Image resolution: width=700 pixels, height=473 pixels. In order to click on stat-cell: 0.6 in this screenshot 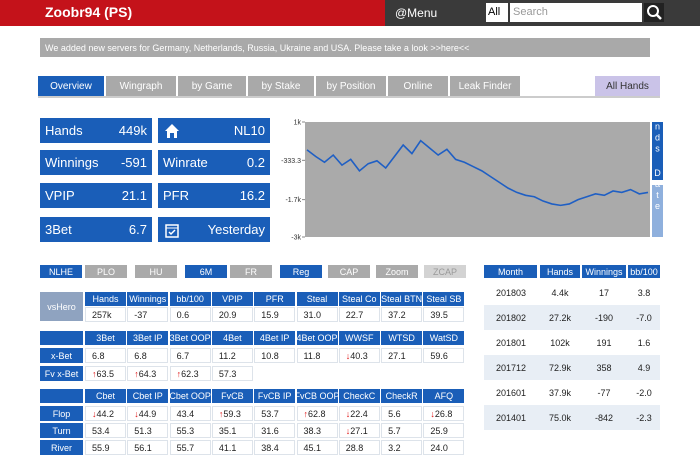, I will do `click(190, 314)`.